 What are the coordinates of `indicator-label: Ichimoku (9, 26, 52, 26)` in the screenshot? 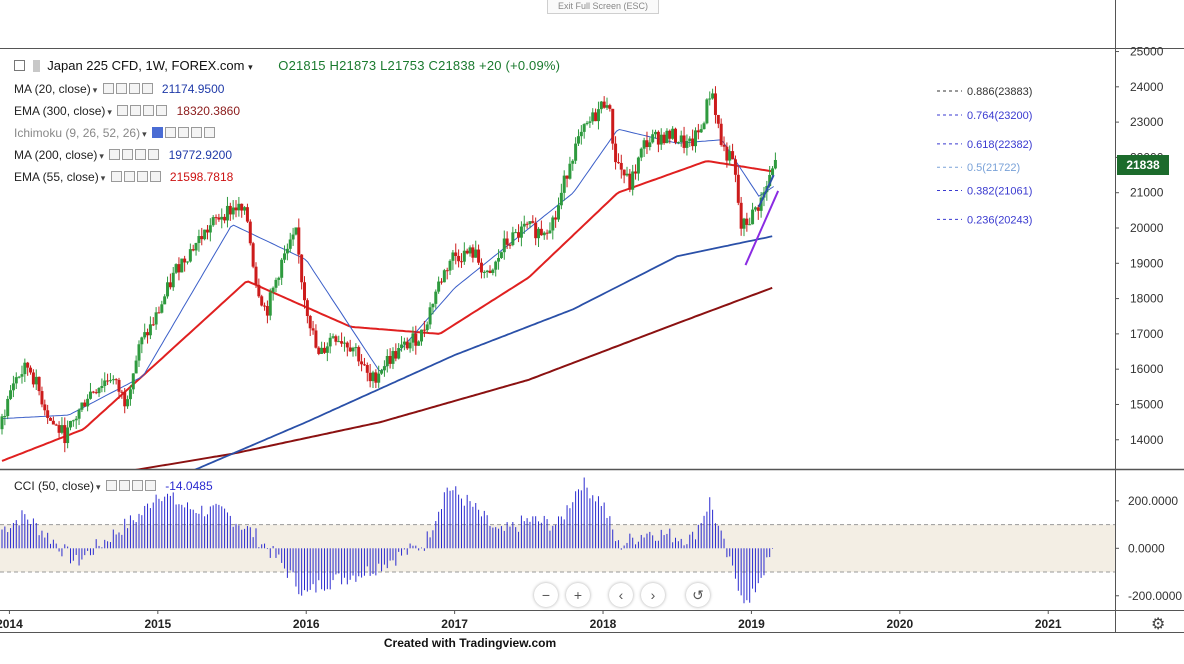 It's located at (77, 133).